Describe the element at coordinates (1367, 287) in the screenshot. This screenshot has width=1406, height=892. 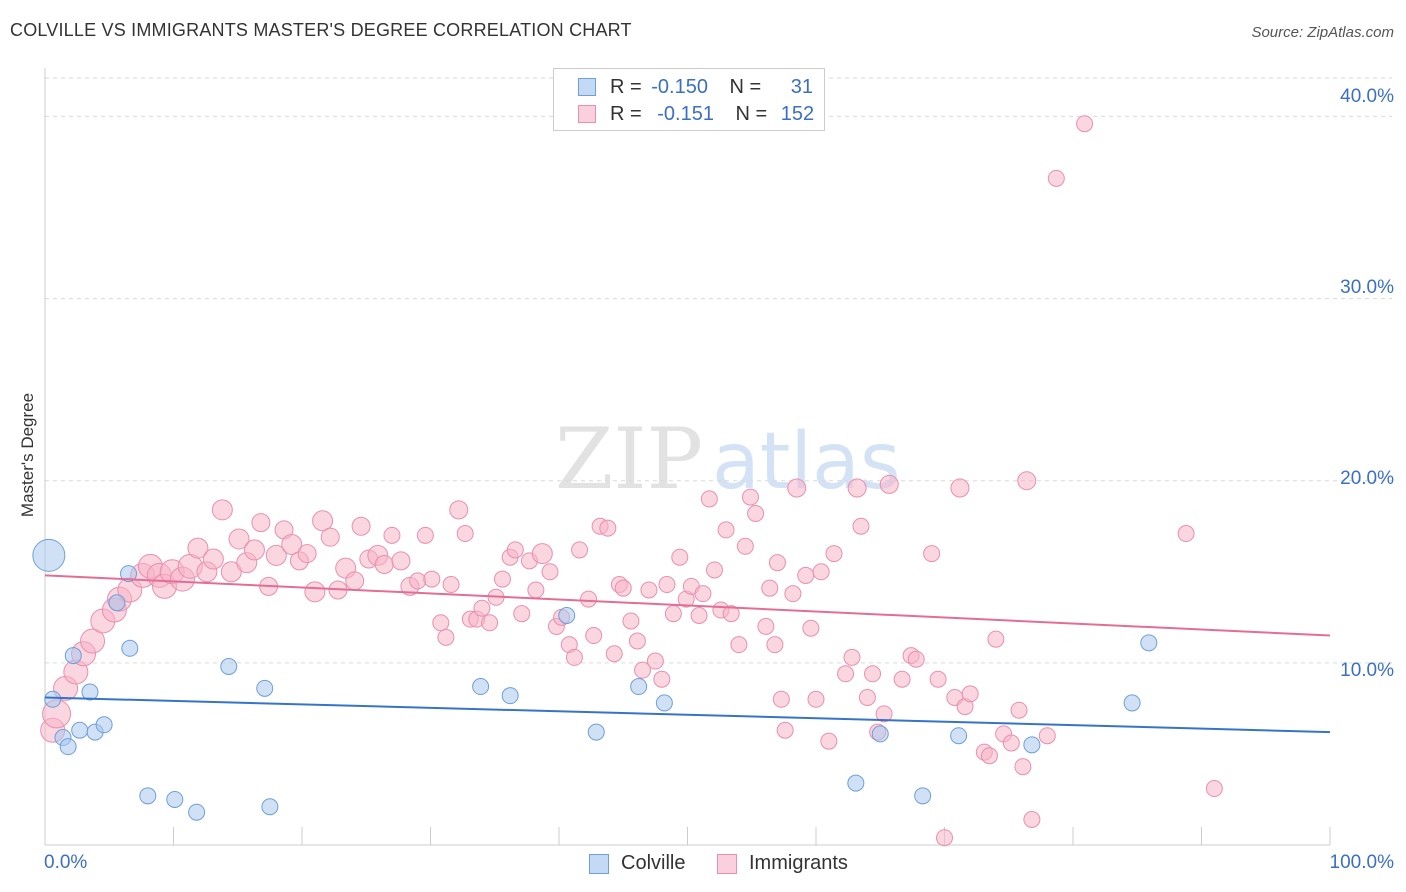
I see `y-tick-30: 30.0%` at that location.